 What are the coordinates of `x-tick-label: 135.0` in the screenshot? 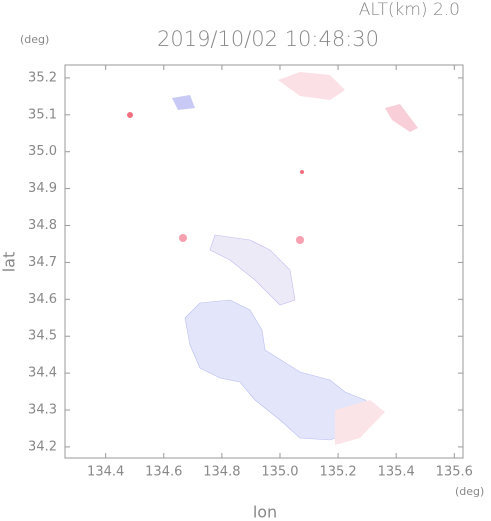 It's located at (279, 472).